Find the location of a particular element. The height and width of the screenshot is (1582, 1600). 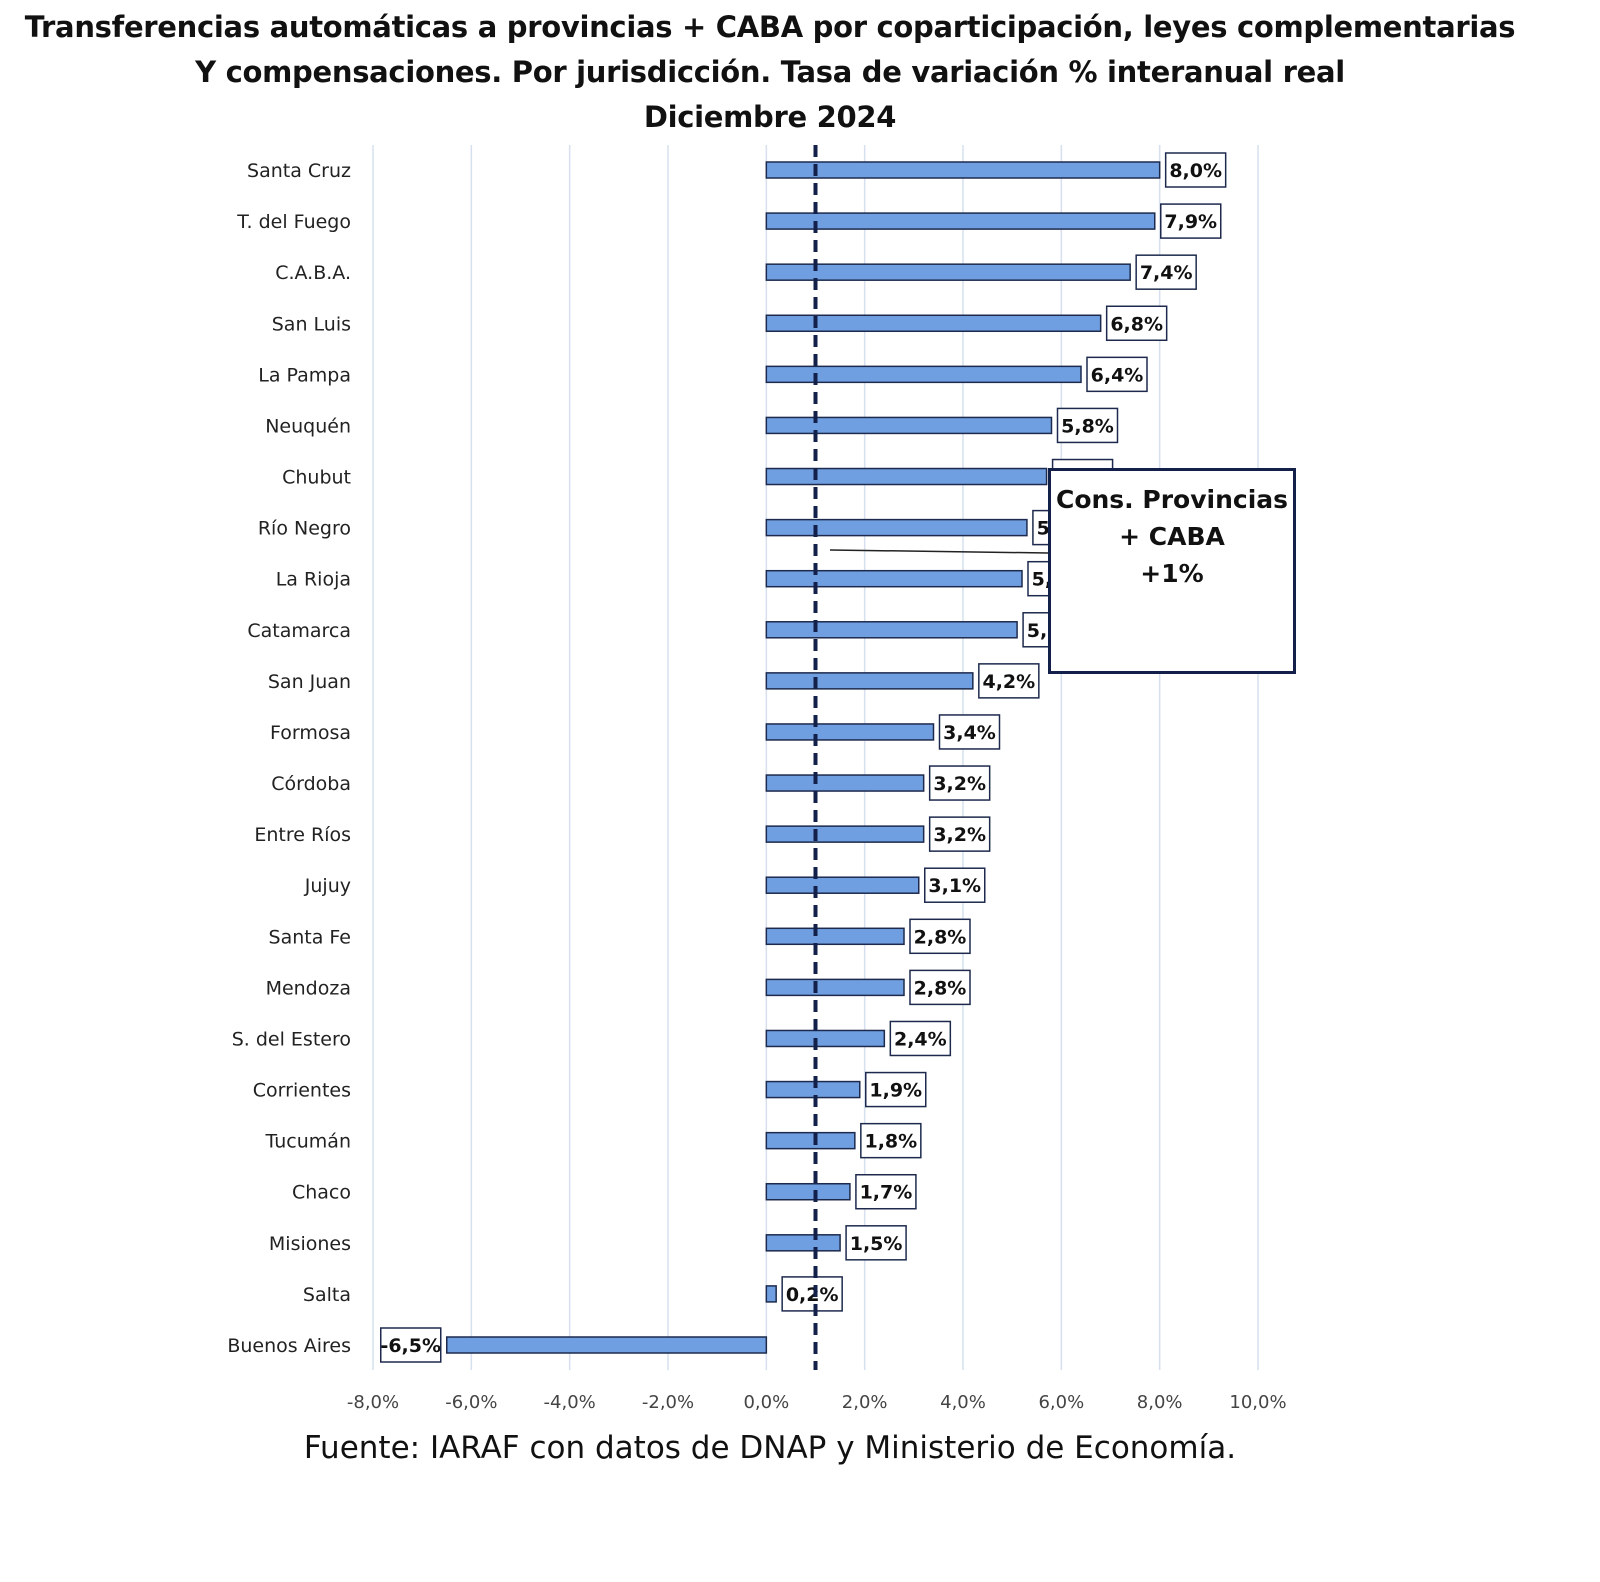

data-label: 1,7% is located at coordinates (886, 1193).